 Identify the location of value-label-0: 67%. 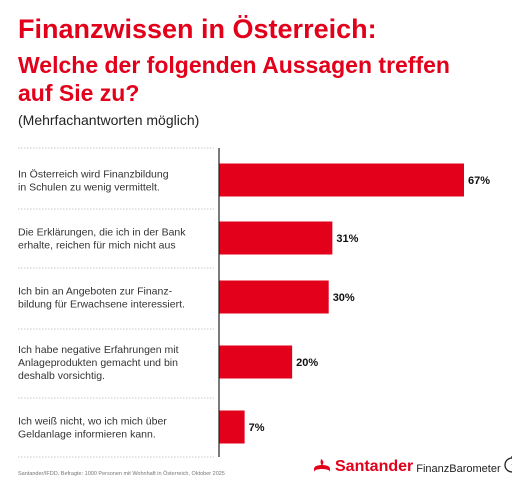
(479, 181).